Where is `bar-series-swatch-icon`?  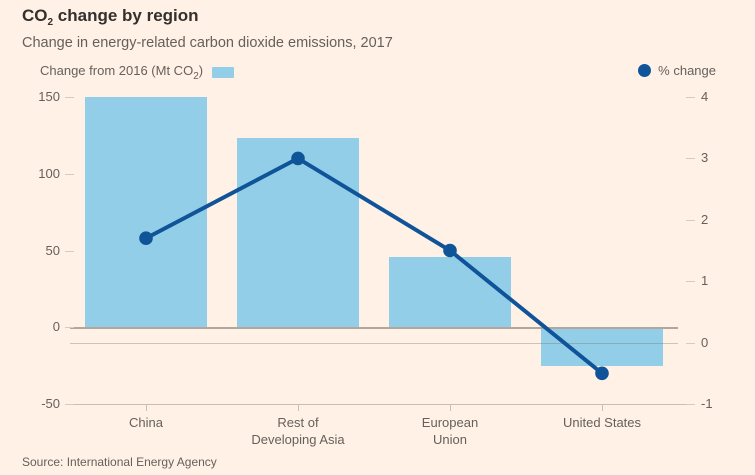 bar-series-swatch-icon is located at coordinates (223, 72).